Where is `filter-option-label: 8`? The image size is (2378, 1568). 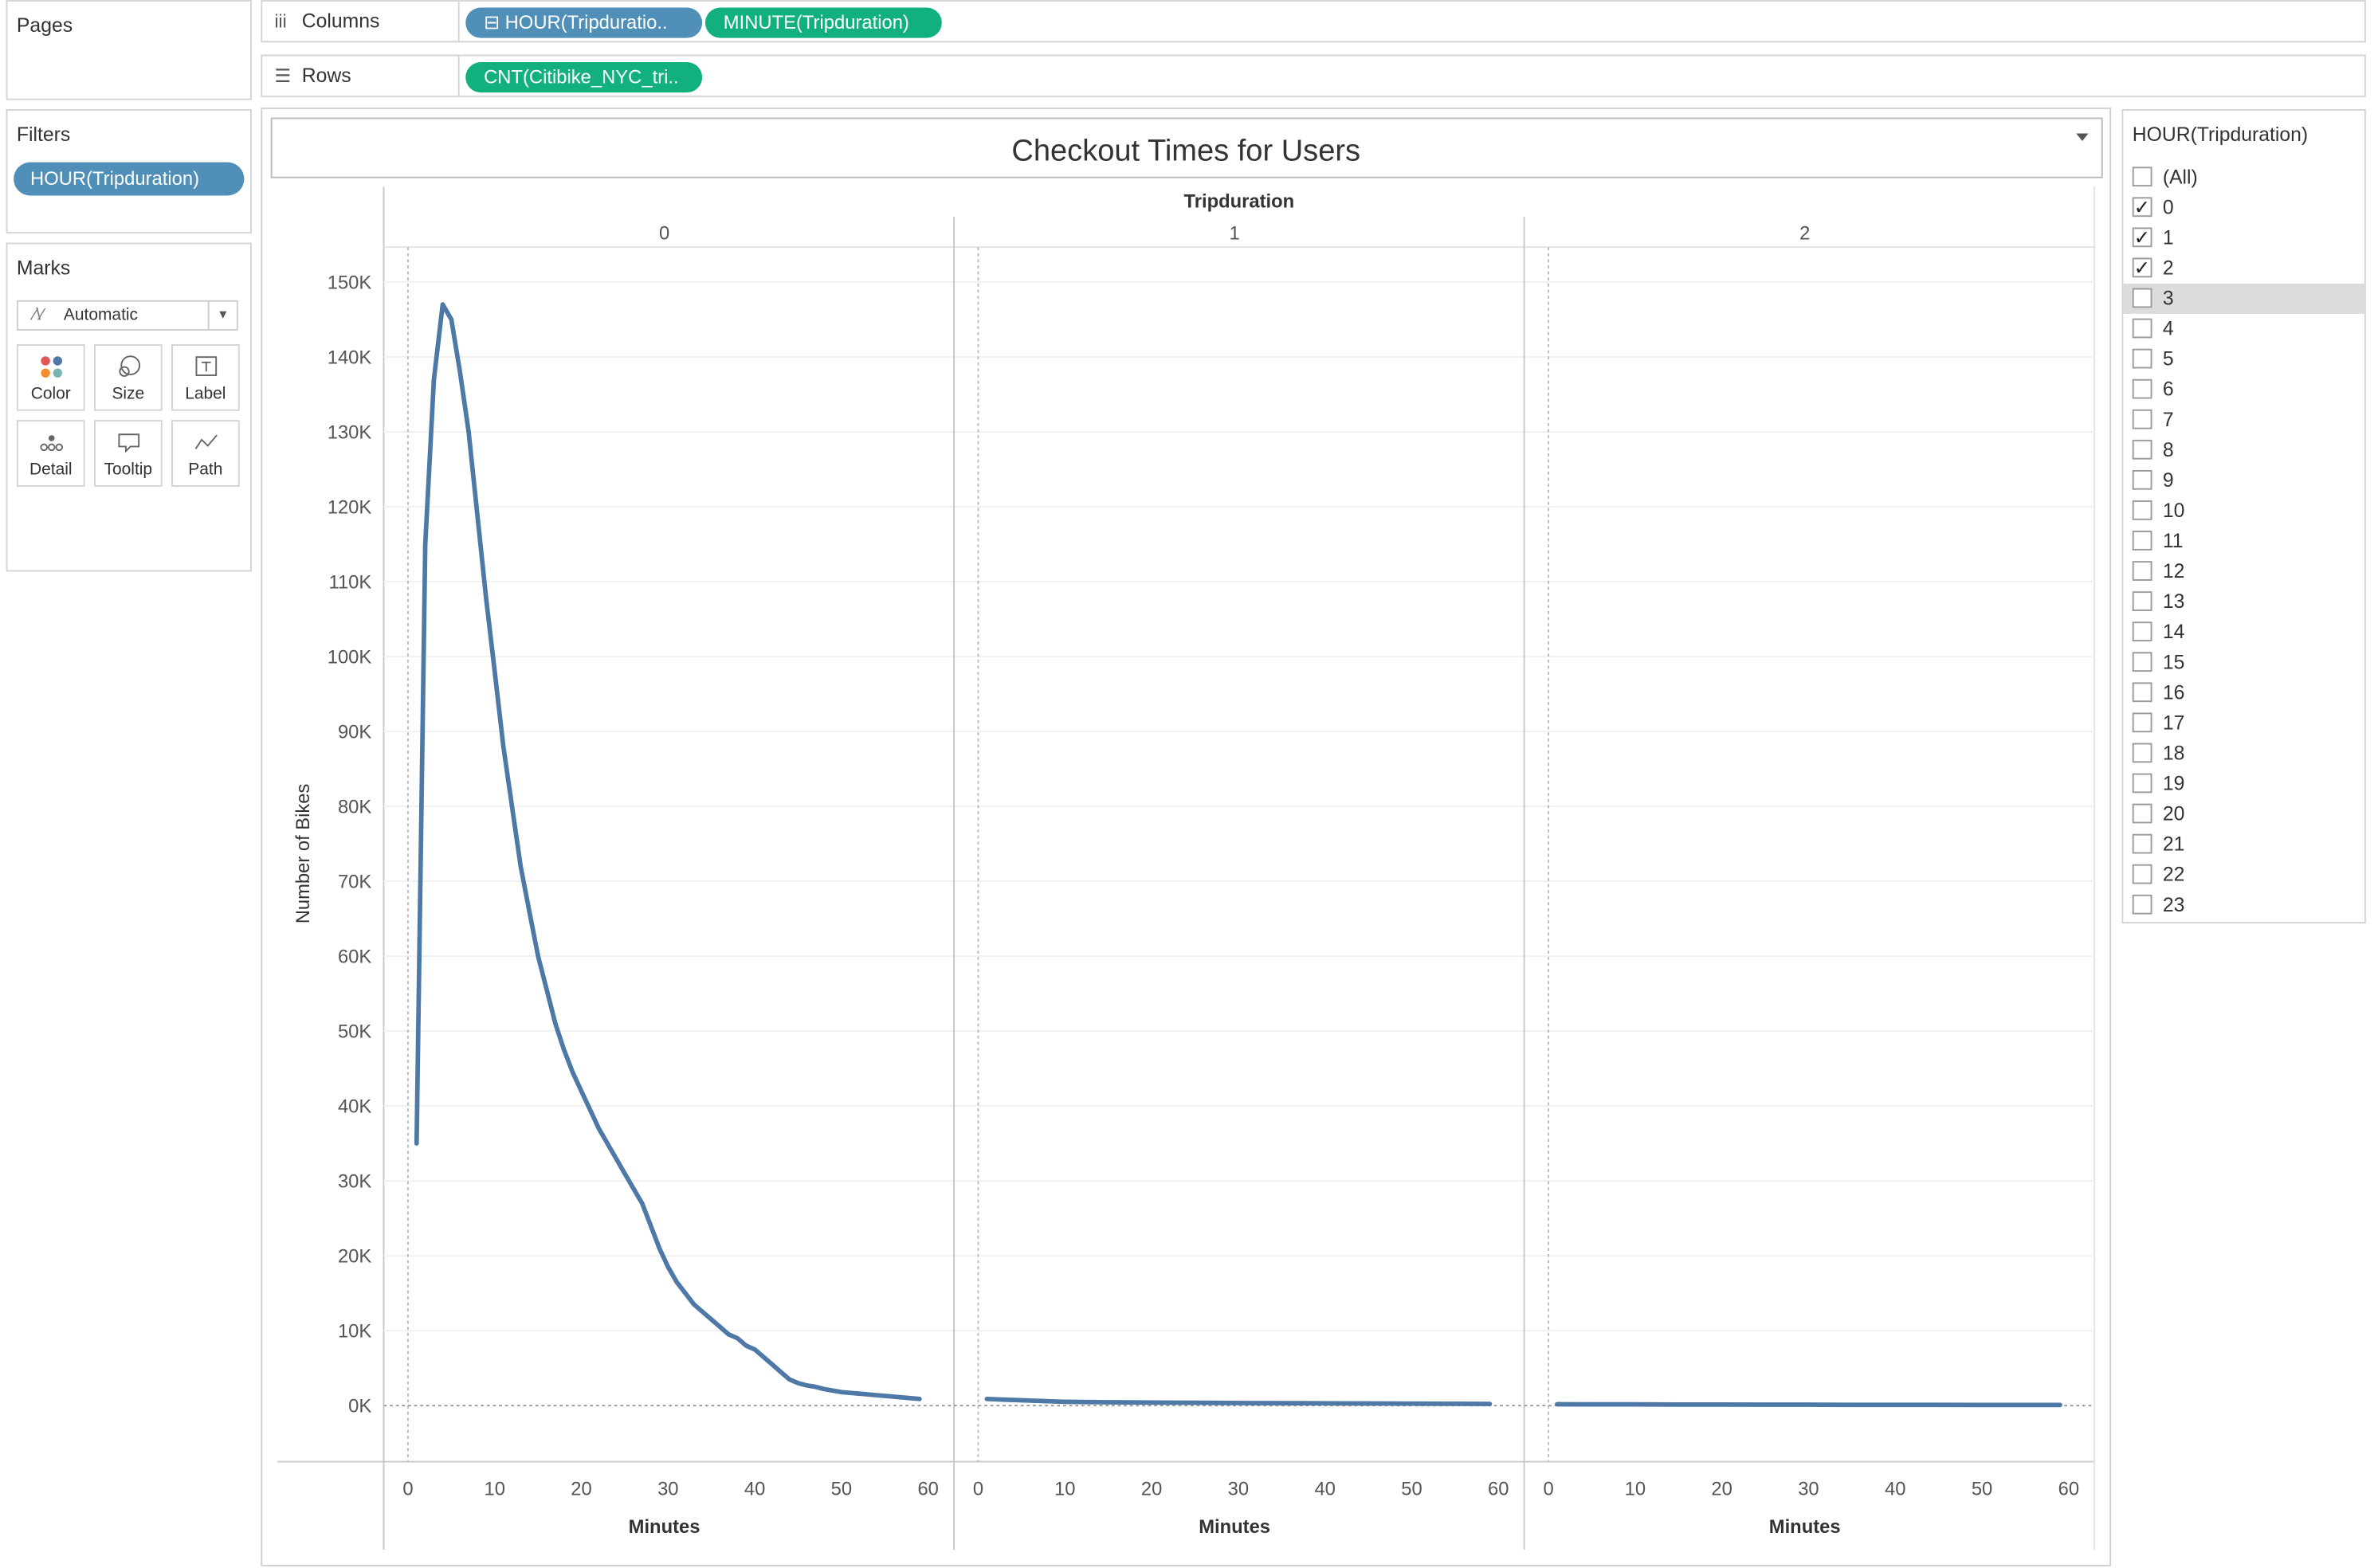 filter-option-label: 8 is located at coordinates (2168, 449).